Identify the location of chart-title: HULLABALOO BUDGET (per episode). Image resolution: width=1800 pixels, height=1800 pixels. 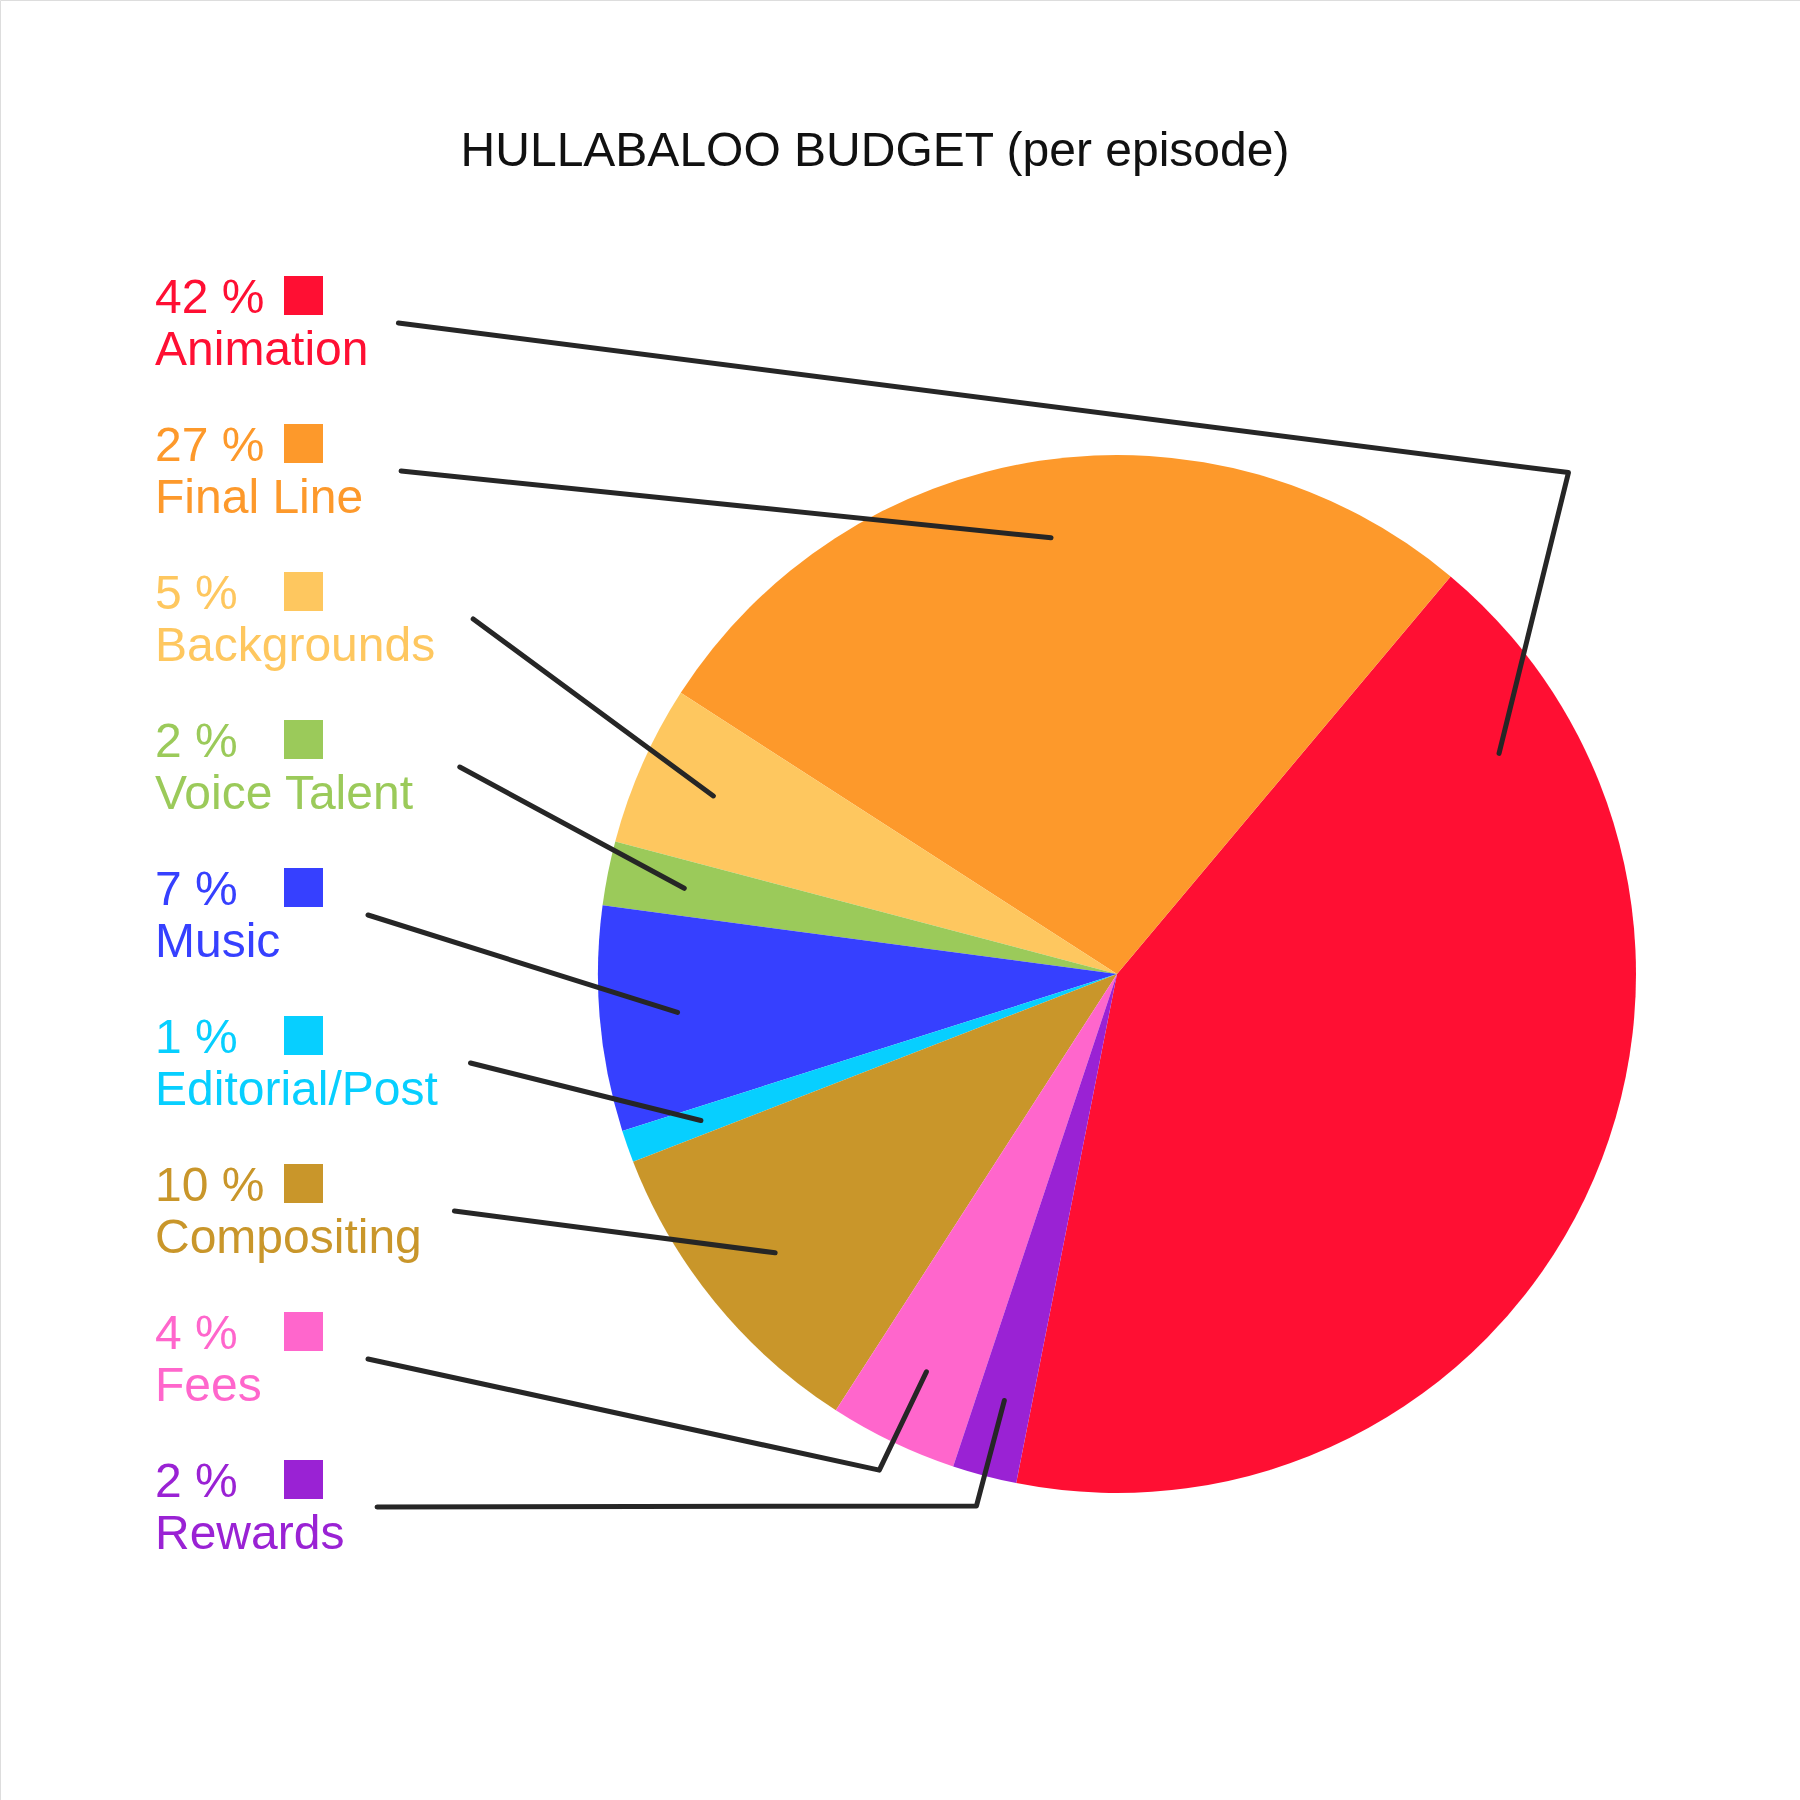
(875, 149).